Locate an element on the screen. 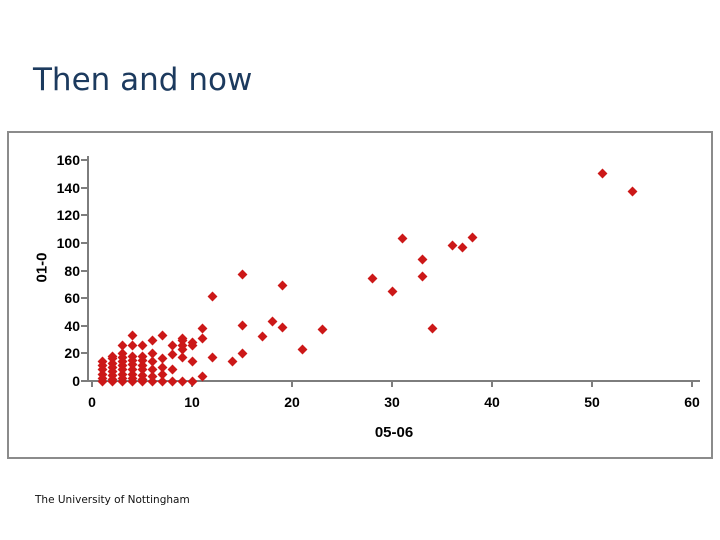 Image resolution: width=720 pixels, height=540 pixels. x-tick-label: 60 is located at coordinates (692, 402).